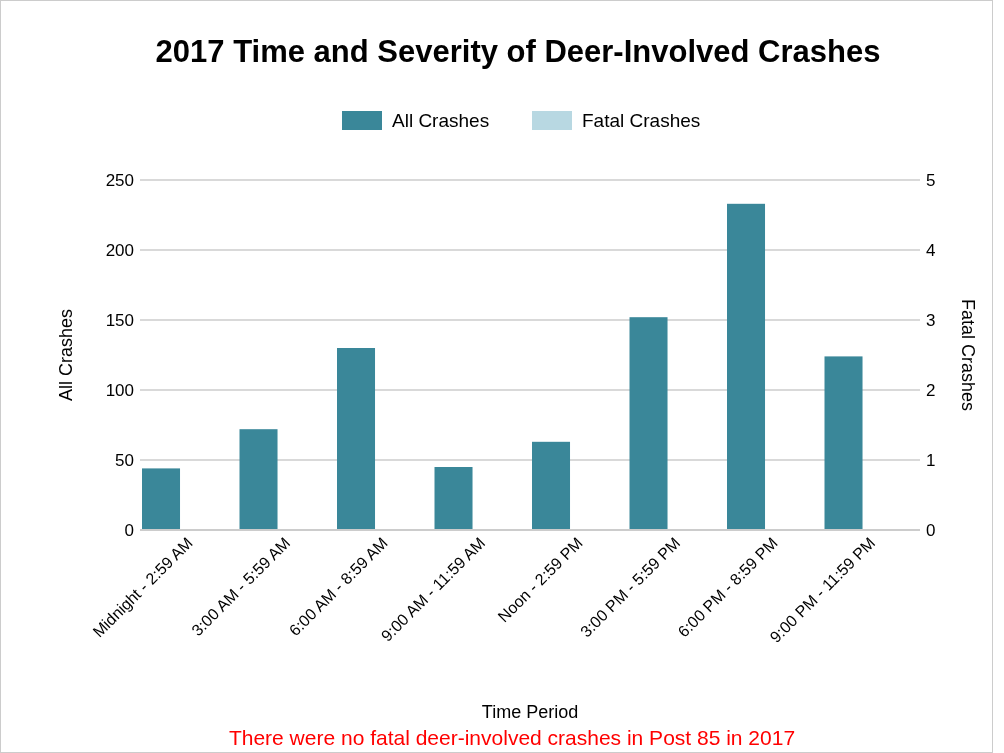  Describe the element at coordinates (66, 355) in the screenshot. I see `y-axis-title: All Crashes` at that location.